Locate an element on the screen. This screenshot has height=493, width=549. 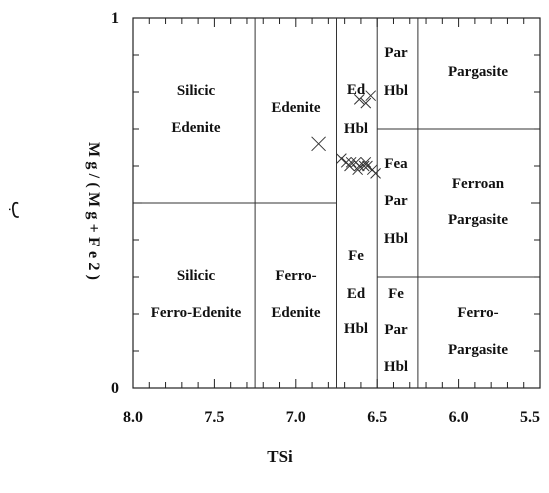
x-tick-label: 6.0 is located at coordinates (459, 417).